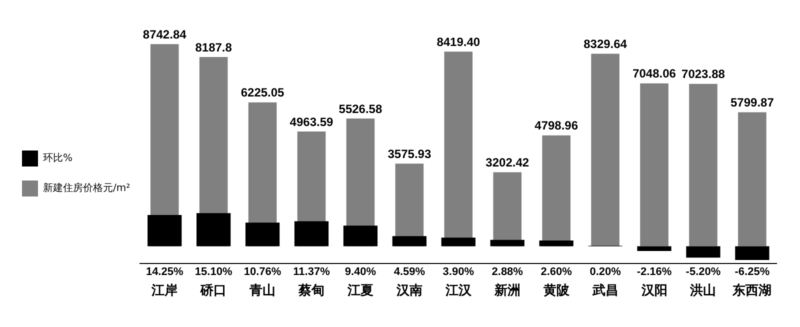 This screenshot has width=800, height=327. Describe the element at coordinates (703, 272) in the screenshot. I see `data-label: -5.20%` at that location.